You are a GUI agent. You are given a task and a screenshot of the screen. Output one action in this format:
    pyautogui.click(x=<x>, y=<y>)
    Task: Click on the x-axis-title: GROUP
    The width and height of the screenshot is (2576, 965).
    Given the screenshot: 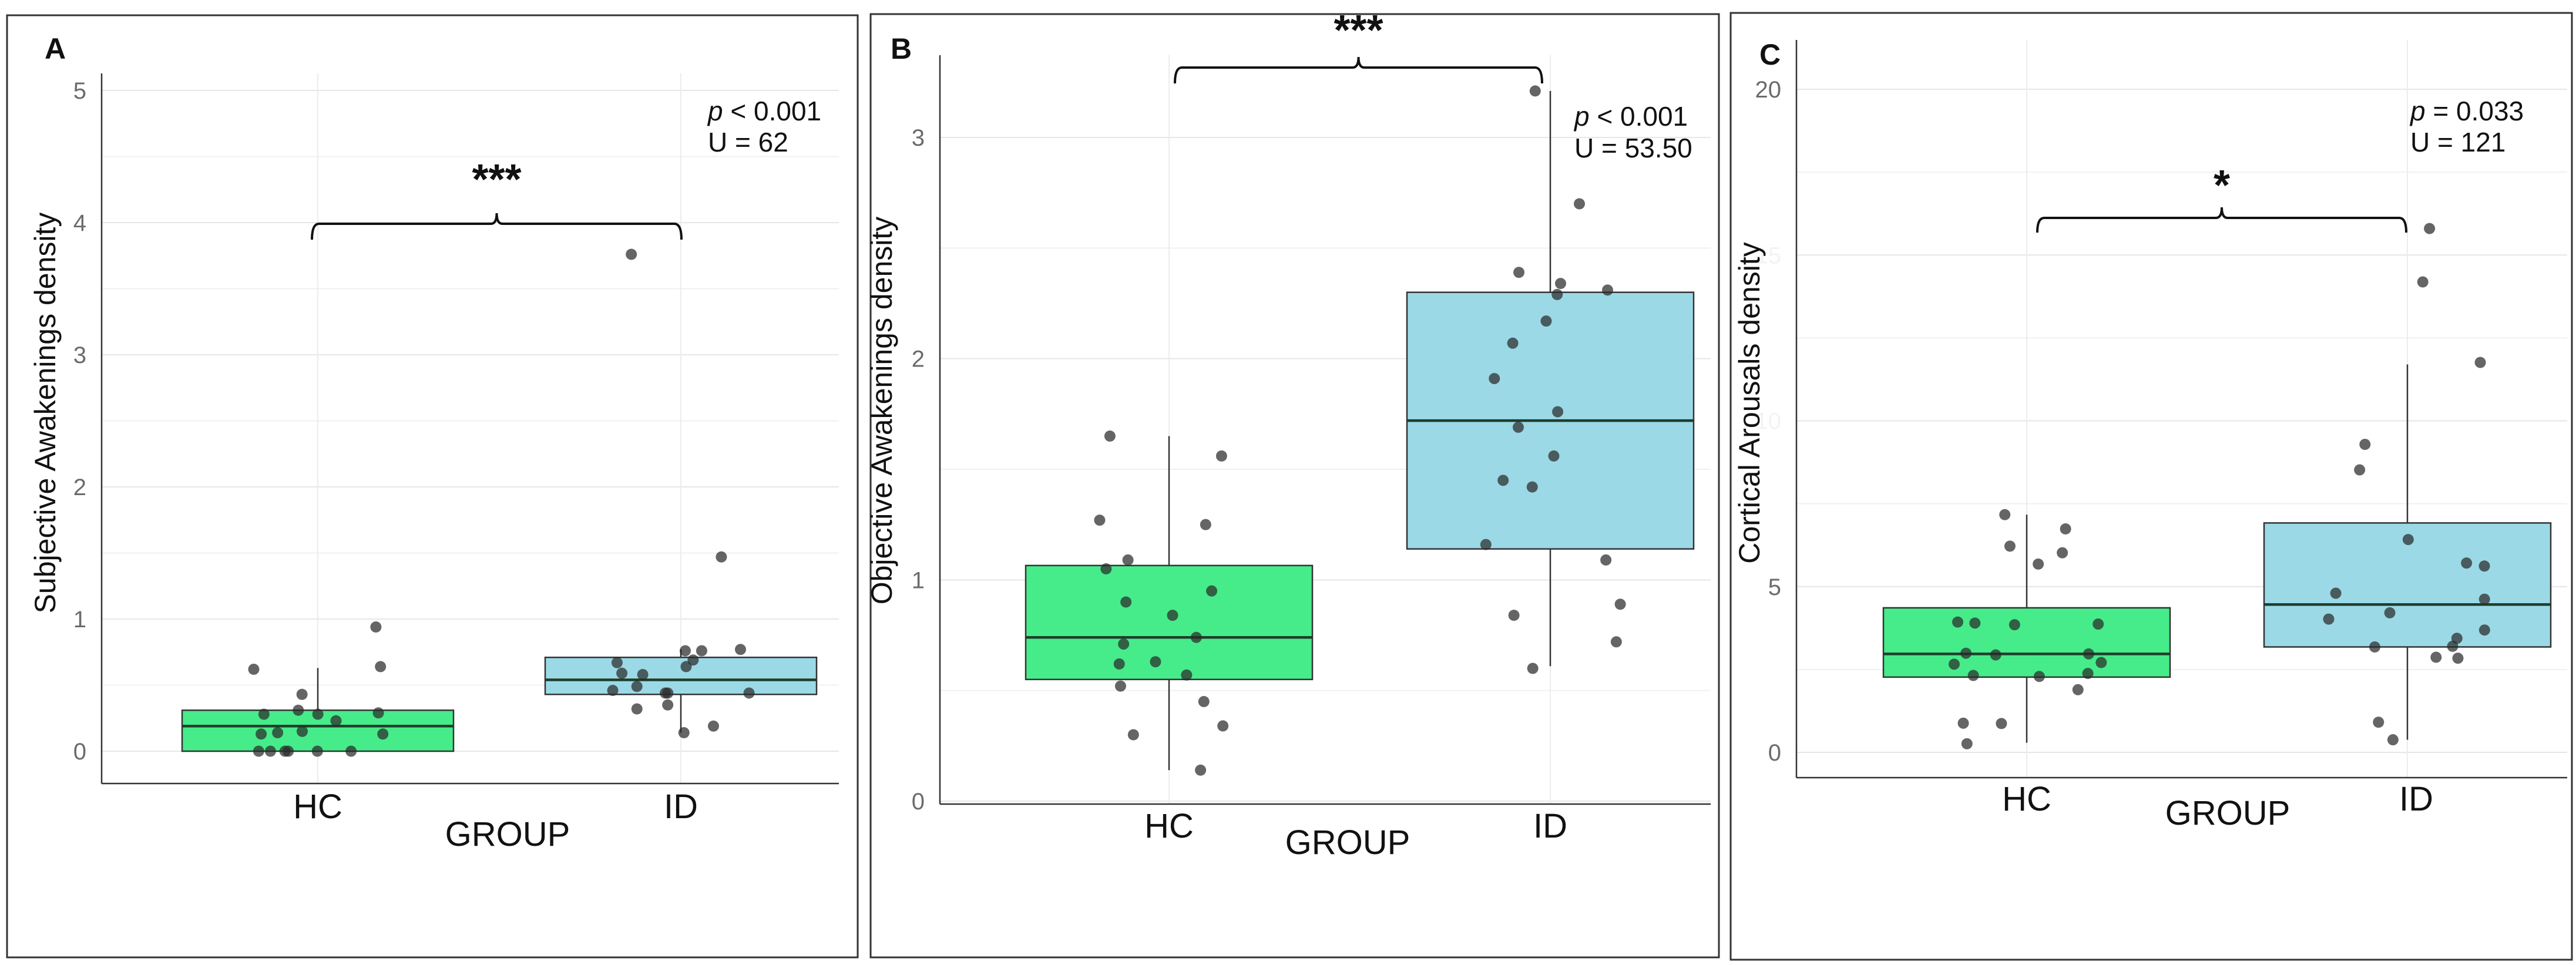 What is the action you would take?
    pyautogui.click(x=507, y=834)
    